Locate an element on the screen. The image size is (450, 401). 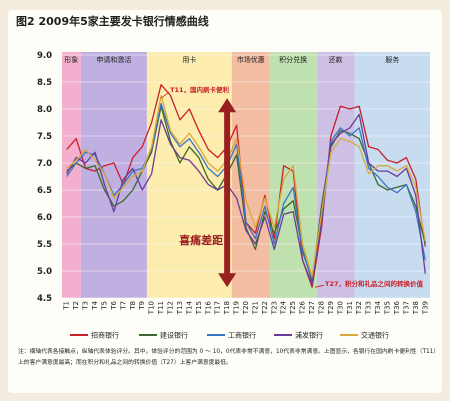
legend-label-1: 招商银行 is located at coordinates (105, 335).